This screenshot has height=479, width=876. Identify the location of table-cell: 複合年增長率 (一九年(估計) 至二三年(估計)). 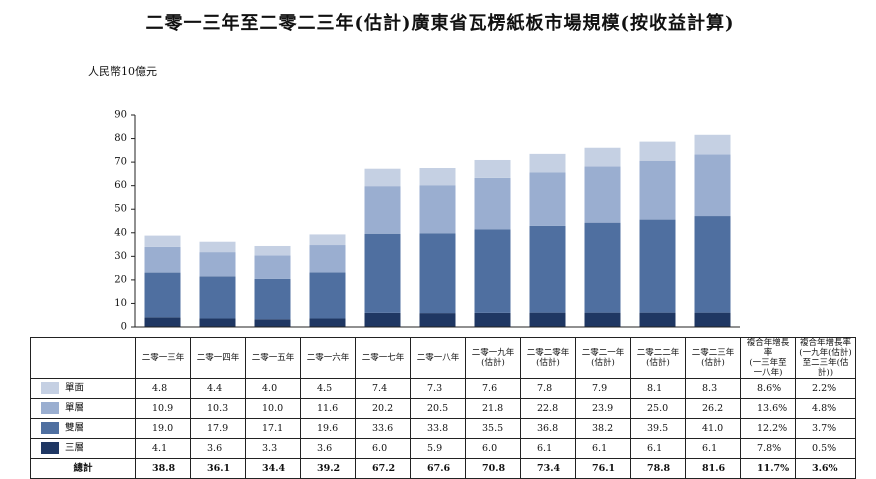
(825, 358).